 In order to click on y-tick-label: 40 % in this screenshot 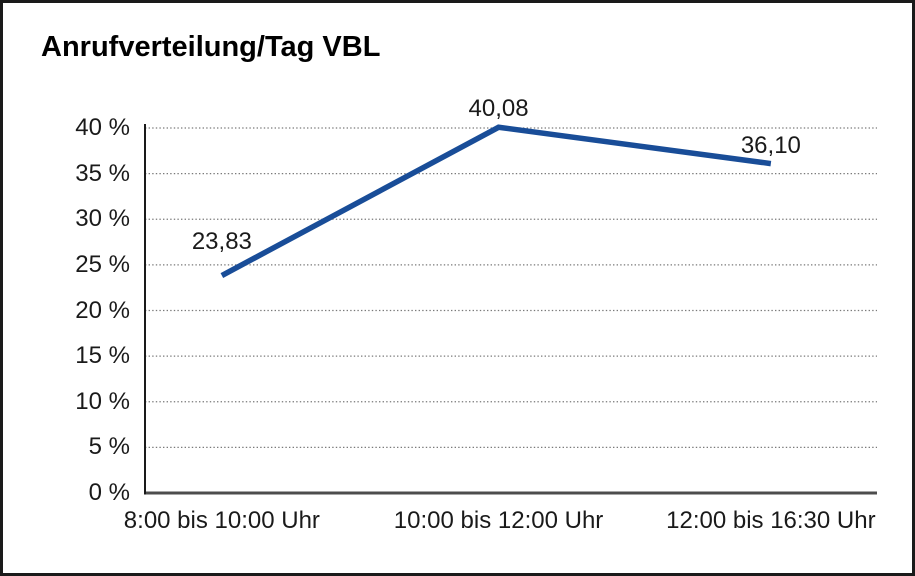, I will do `click(102, 127)`.